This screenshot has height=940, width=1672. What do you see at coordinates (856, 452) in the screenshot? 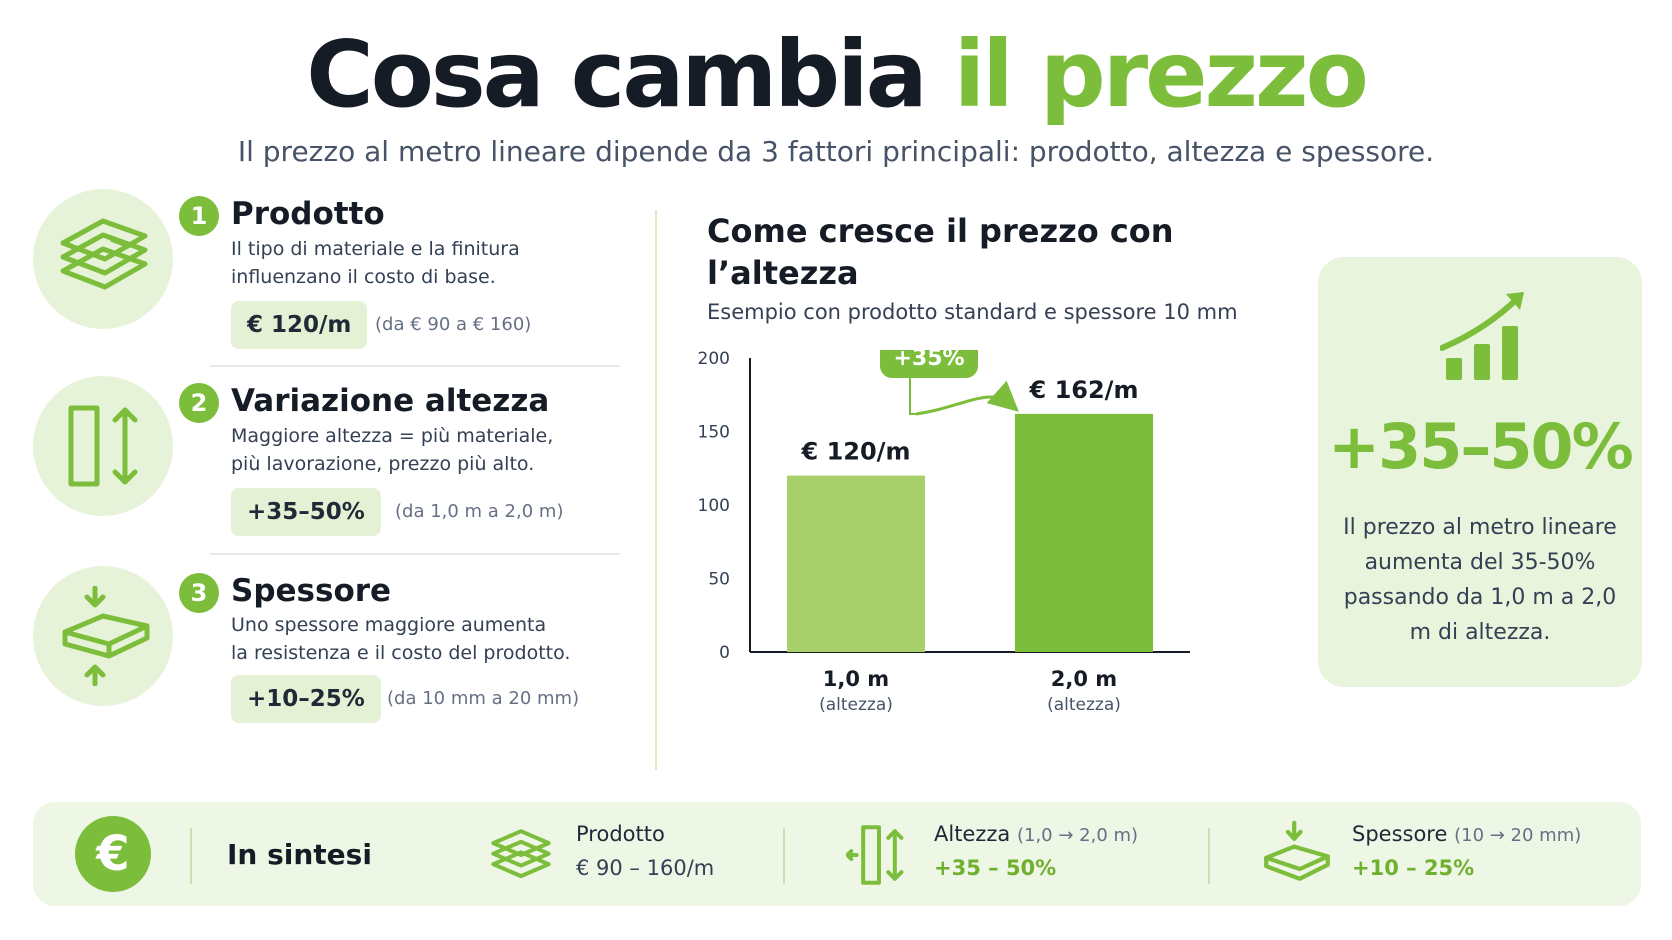
I see `bar-value-label: € 120/m` at bounding box center [856, 452].